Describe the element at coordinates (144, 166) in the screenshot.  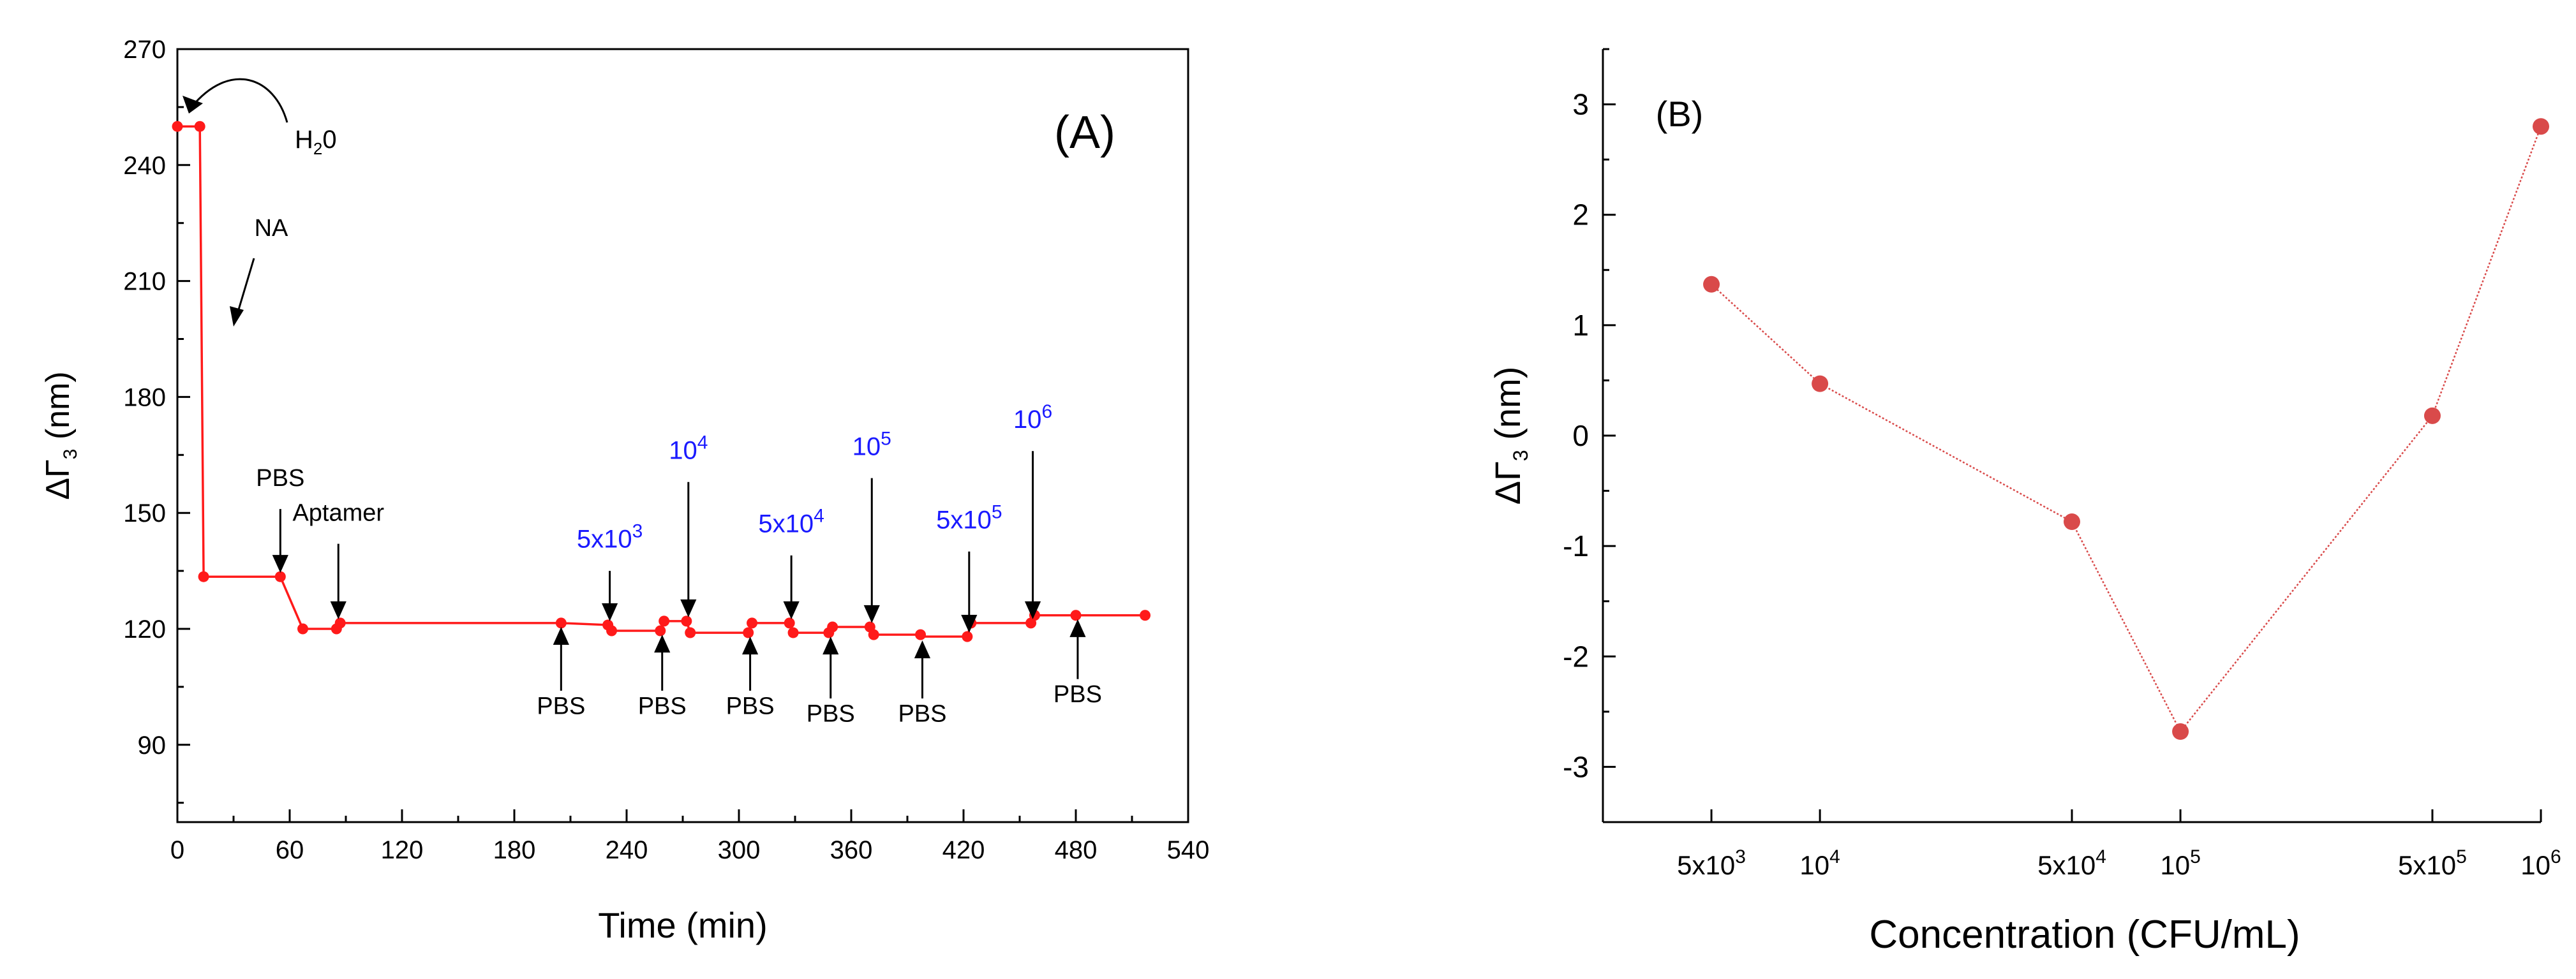
I see `y-tick-label: 240` at that location.